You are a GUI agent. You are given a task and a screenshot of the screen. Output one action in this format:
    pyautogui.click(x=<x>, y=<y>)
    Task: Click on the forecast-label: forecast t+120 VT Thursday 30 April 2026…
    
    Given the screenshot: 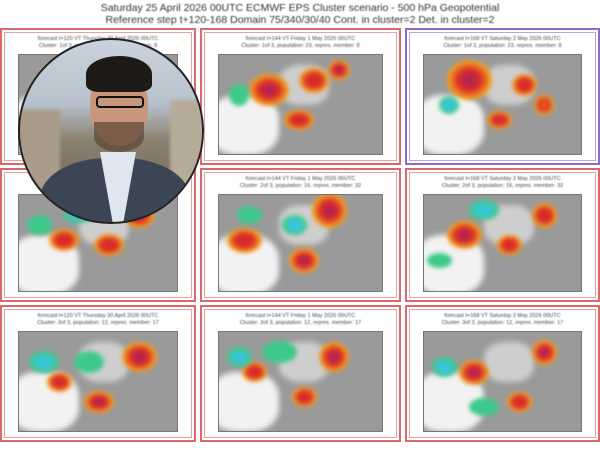 What is the action you would take?
    pyautogui.click(x=98, y=316)
    